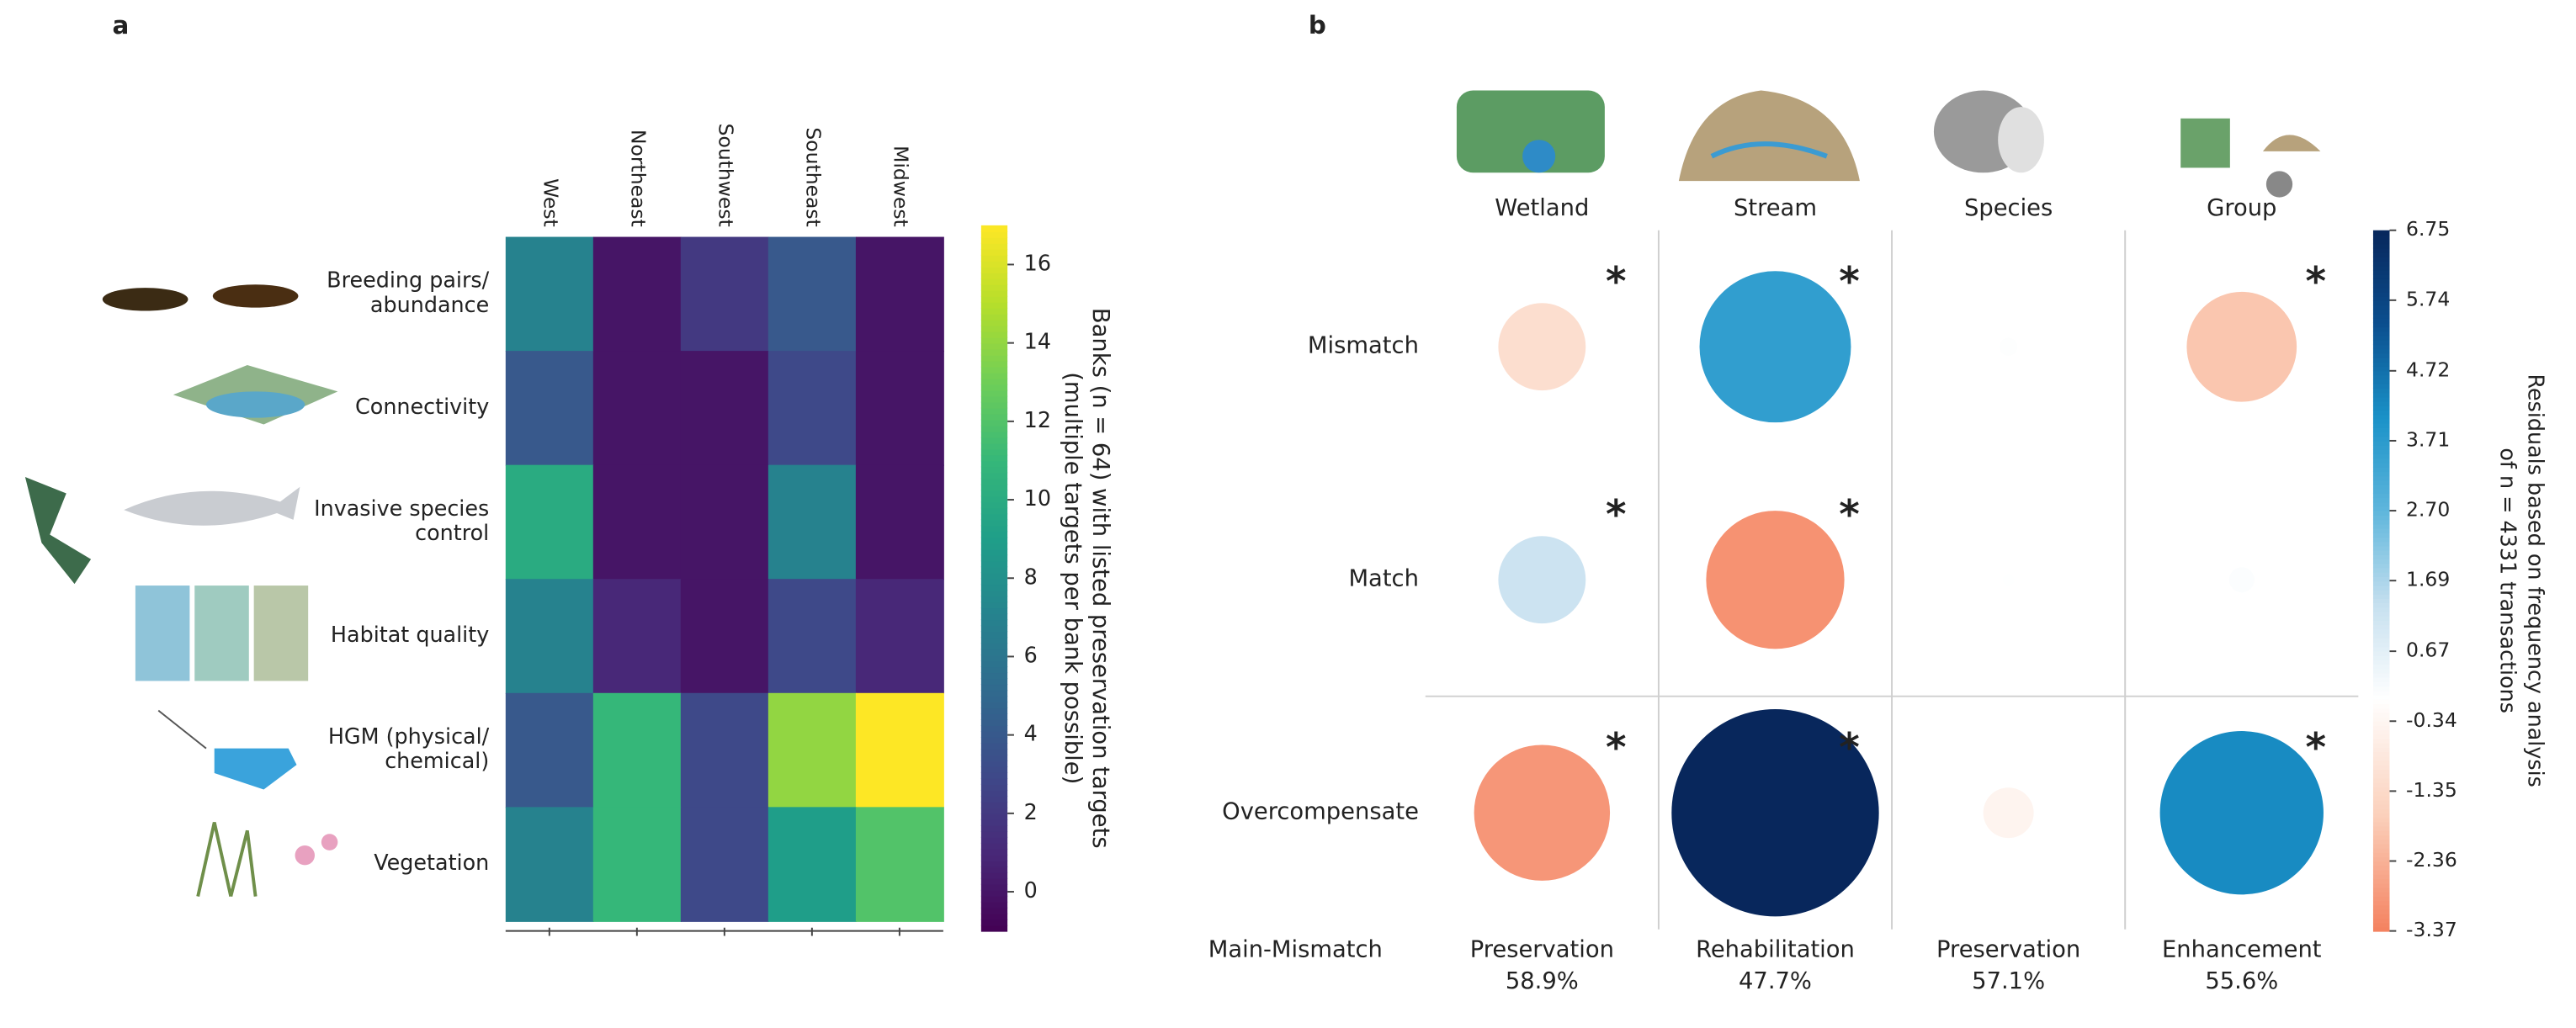 The width and height of the screenshot is (2576, 1028). I want to click on row-label: HGM (physical/, so click(409, 736).